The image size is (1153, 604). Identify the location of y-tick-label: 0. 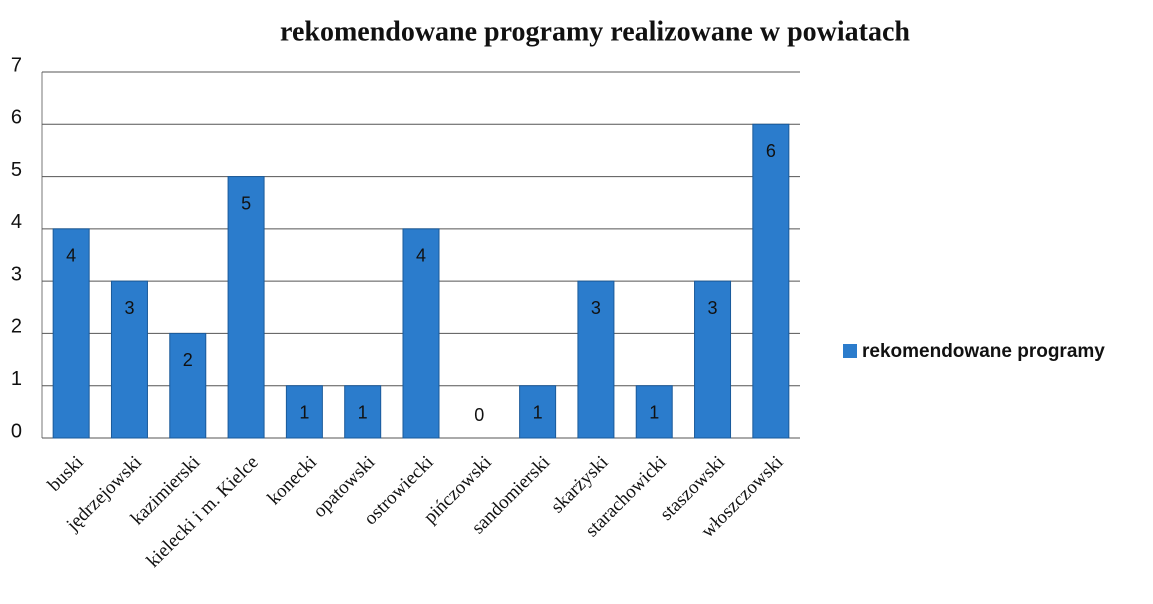
(16, 431).